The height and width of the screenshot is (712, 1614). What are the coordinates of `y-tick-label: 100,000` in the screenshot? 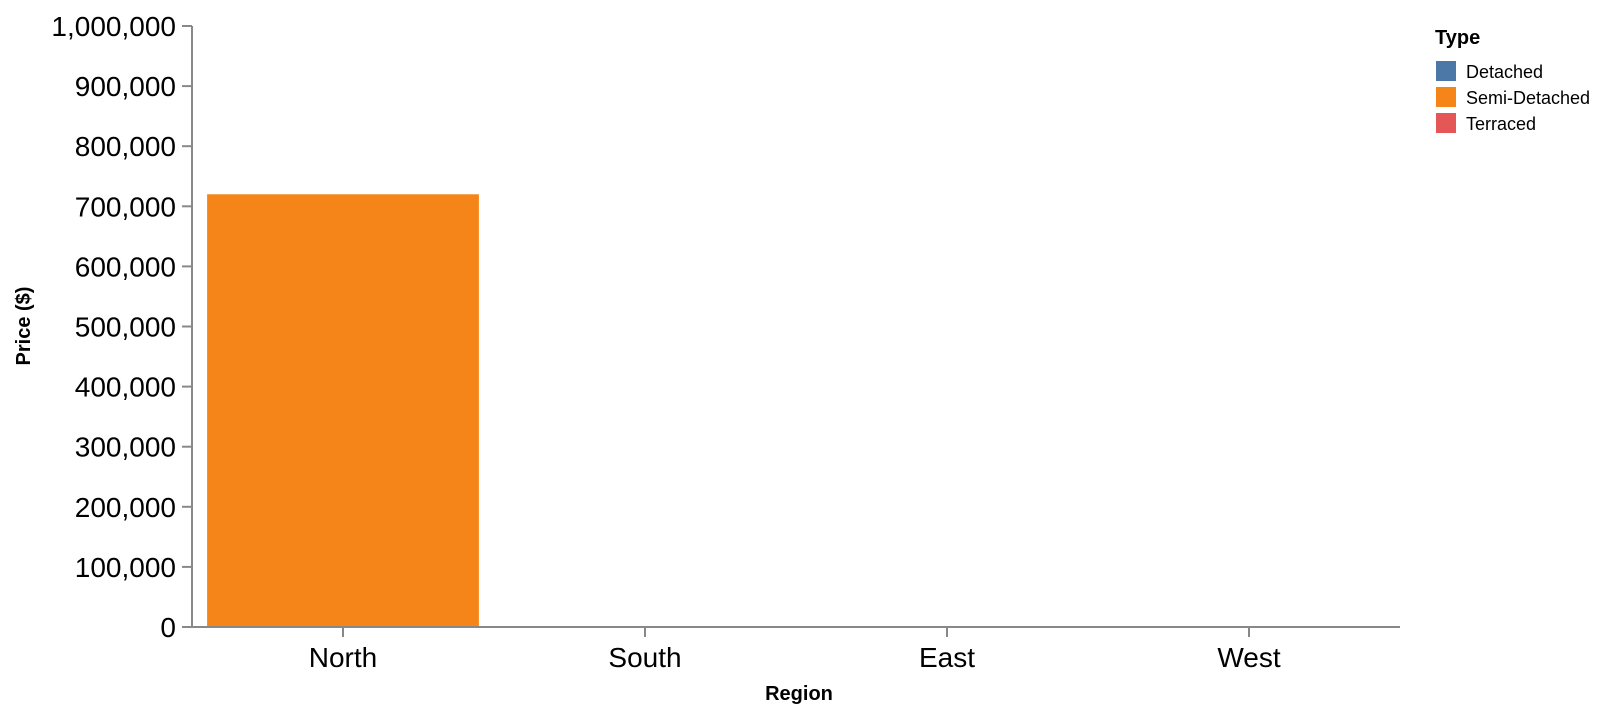 It's located at (125, 567).